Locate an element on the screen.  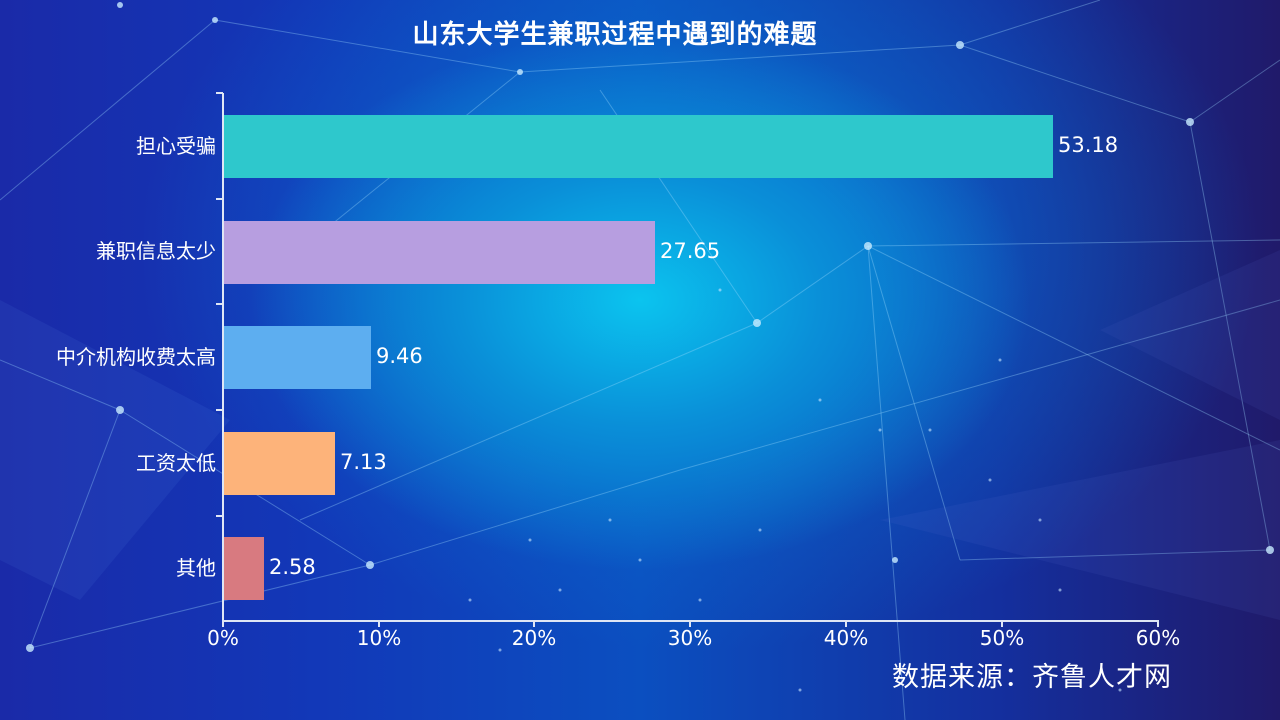
category-label: 中介机构收费太高 is located at coordinates (136, 357).